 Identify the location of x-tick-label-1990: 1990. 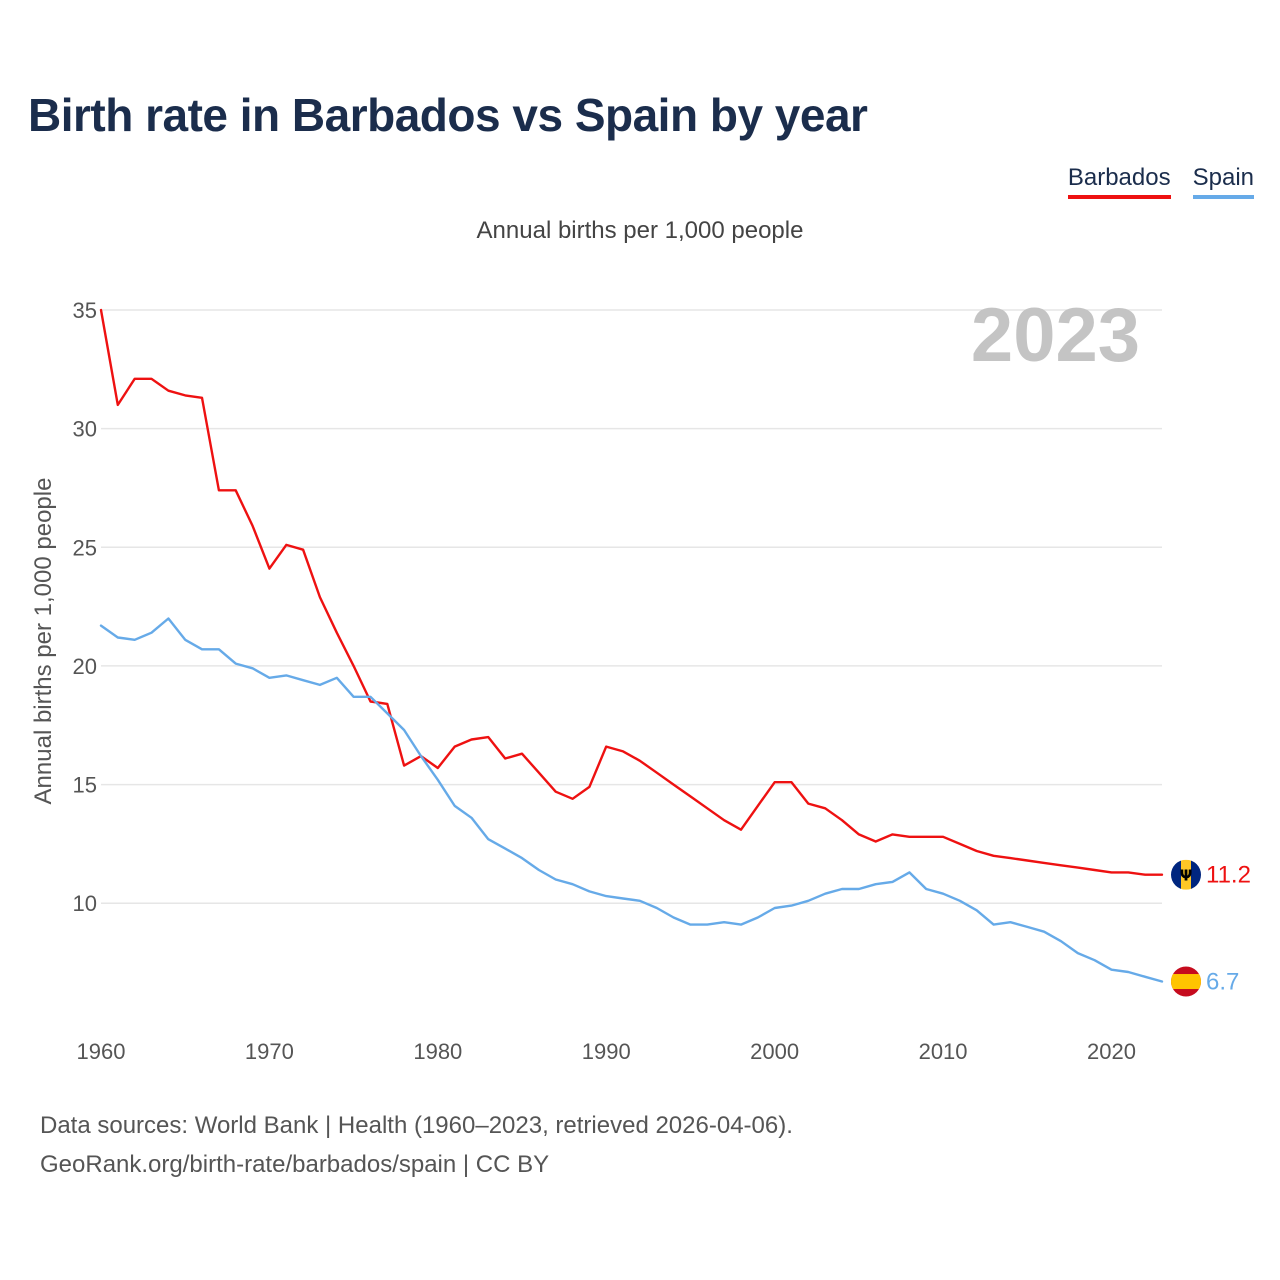
(606, 1051).